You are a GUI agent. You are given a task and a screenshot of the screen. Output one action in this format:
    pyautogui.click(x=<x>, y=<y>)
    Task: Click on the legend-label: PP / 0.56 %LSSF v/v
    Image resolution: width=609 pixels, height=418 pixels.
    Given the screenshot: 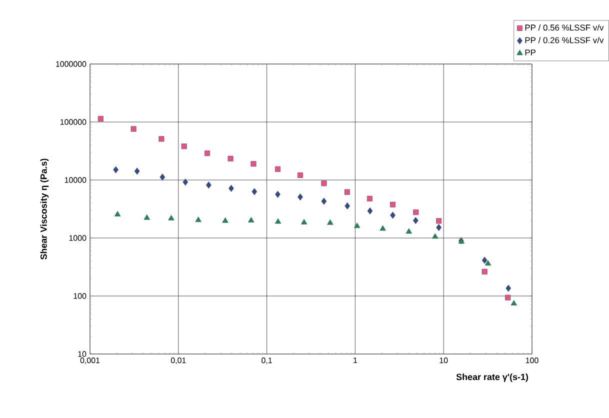 What is the action you would take?
    pyautogui.click(x=564, y=27)
    